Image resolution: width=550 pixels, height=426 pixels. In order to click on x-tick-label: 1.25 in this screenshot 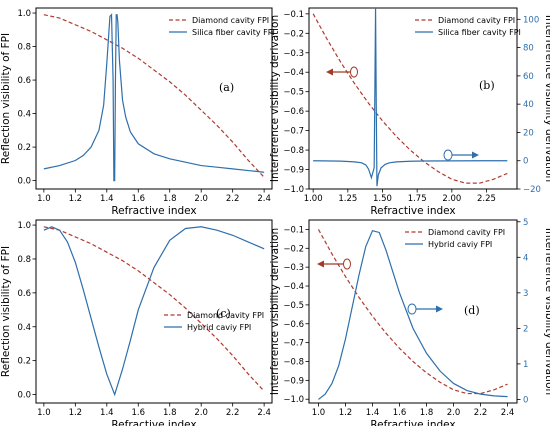, I will do `click(347, 199)`.